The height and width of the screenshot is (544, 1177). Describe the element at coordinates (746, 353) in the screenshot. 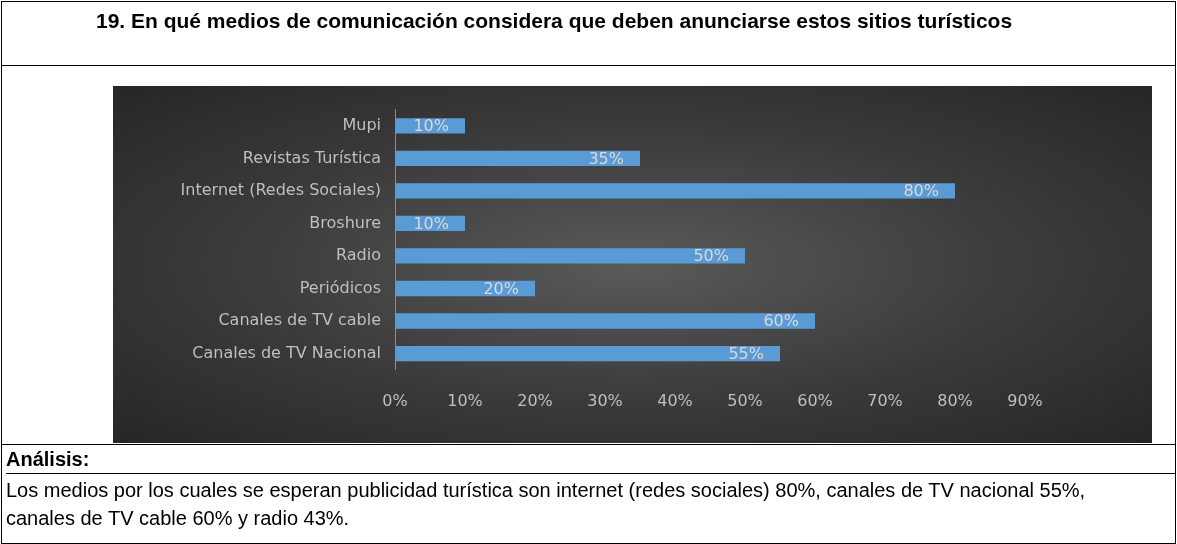

I see `data-label: 55%` at that location.